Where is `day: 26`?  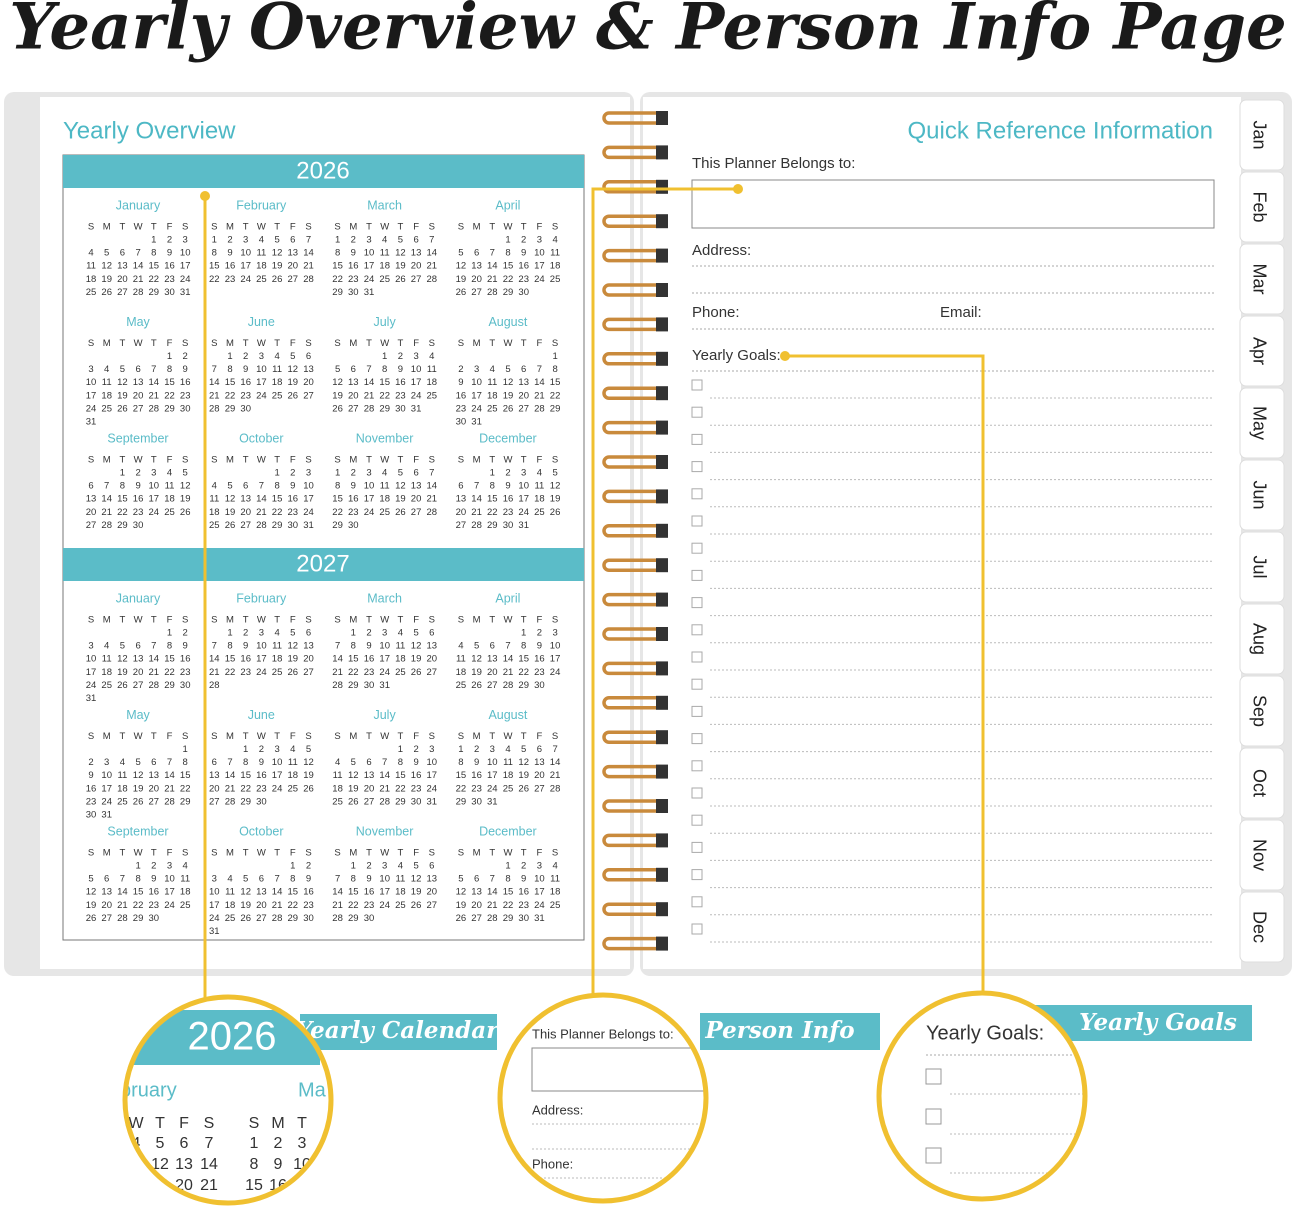
day: 26 is located at coordinates (230, 525).